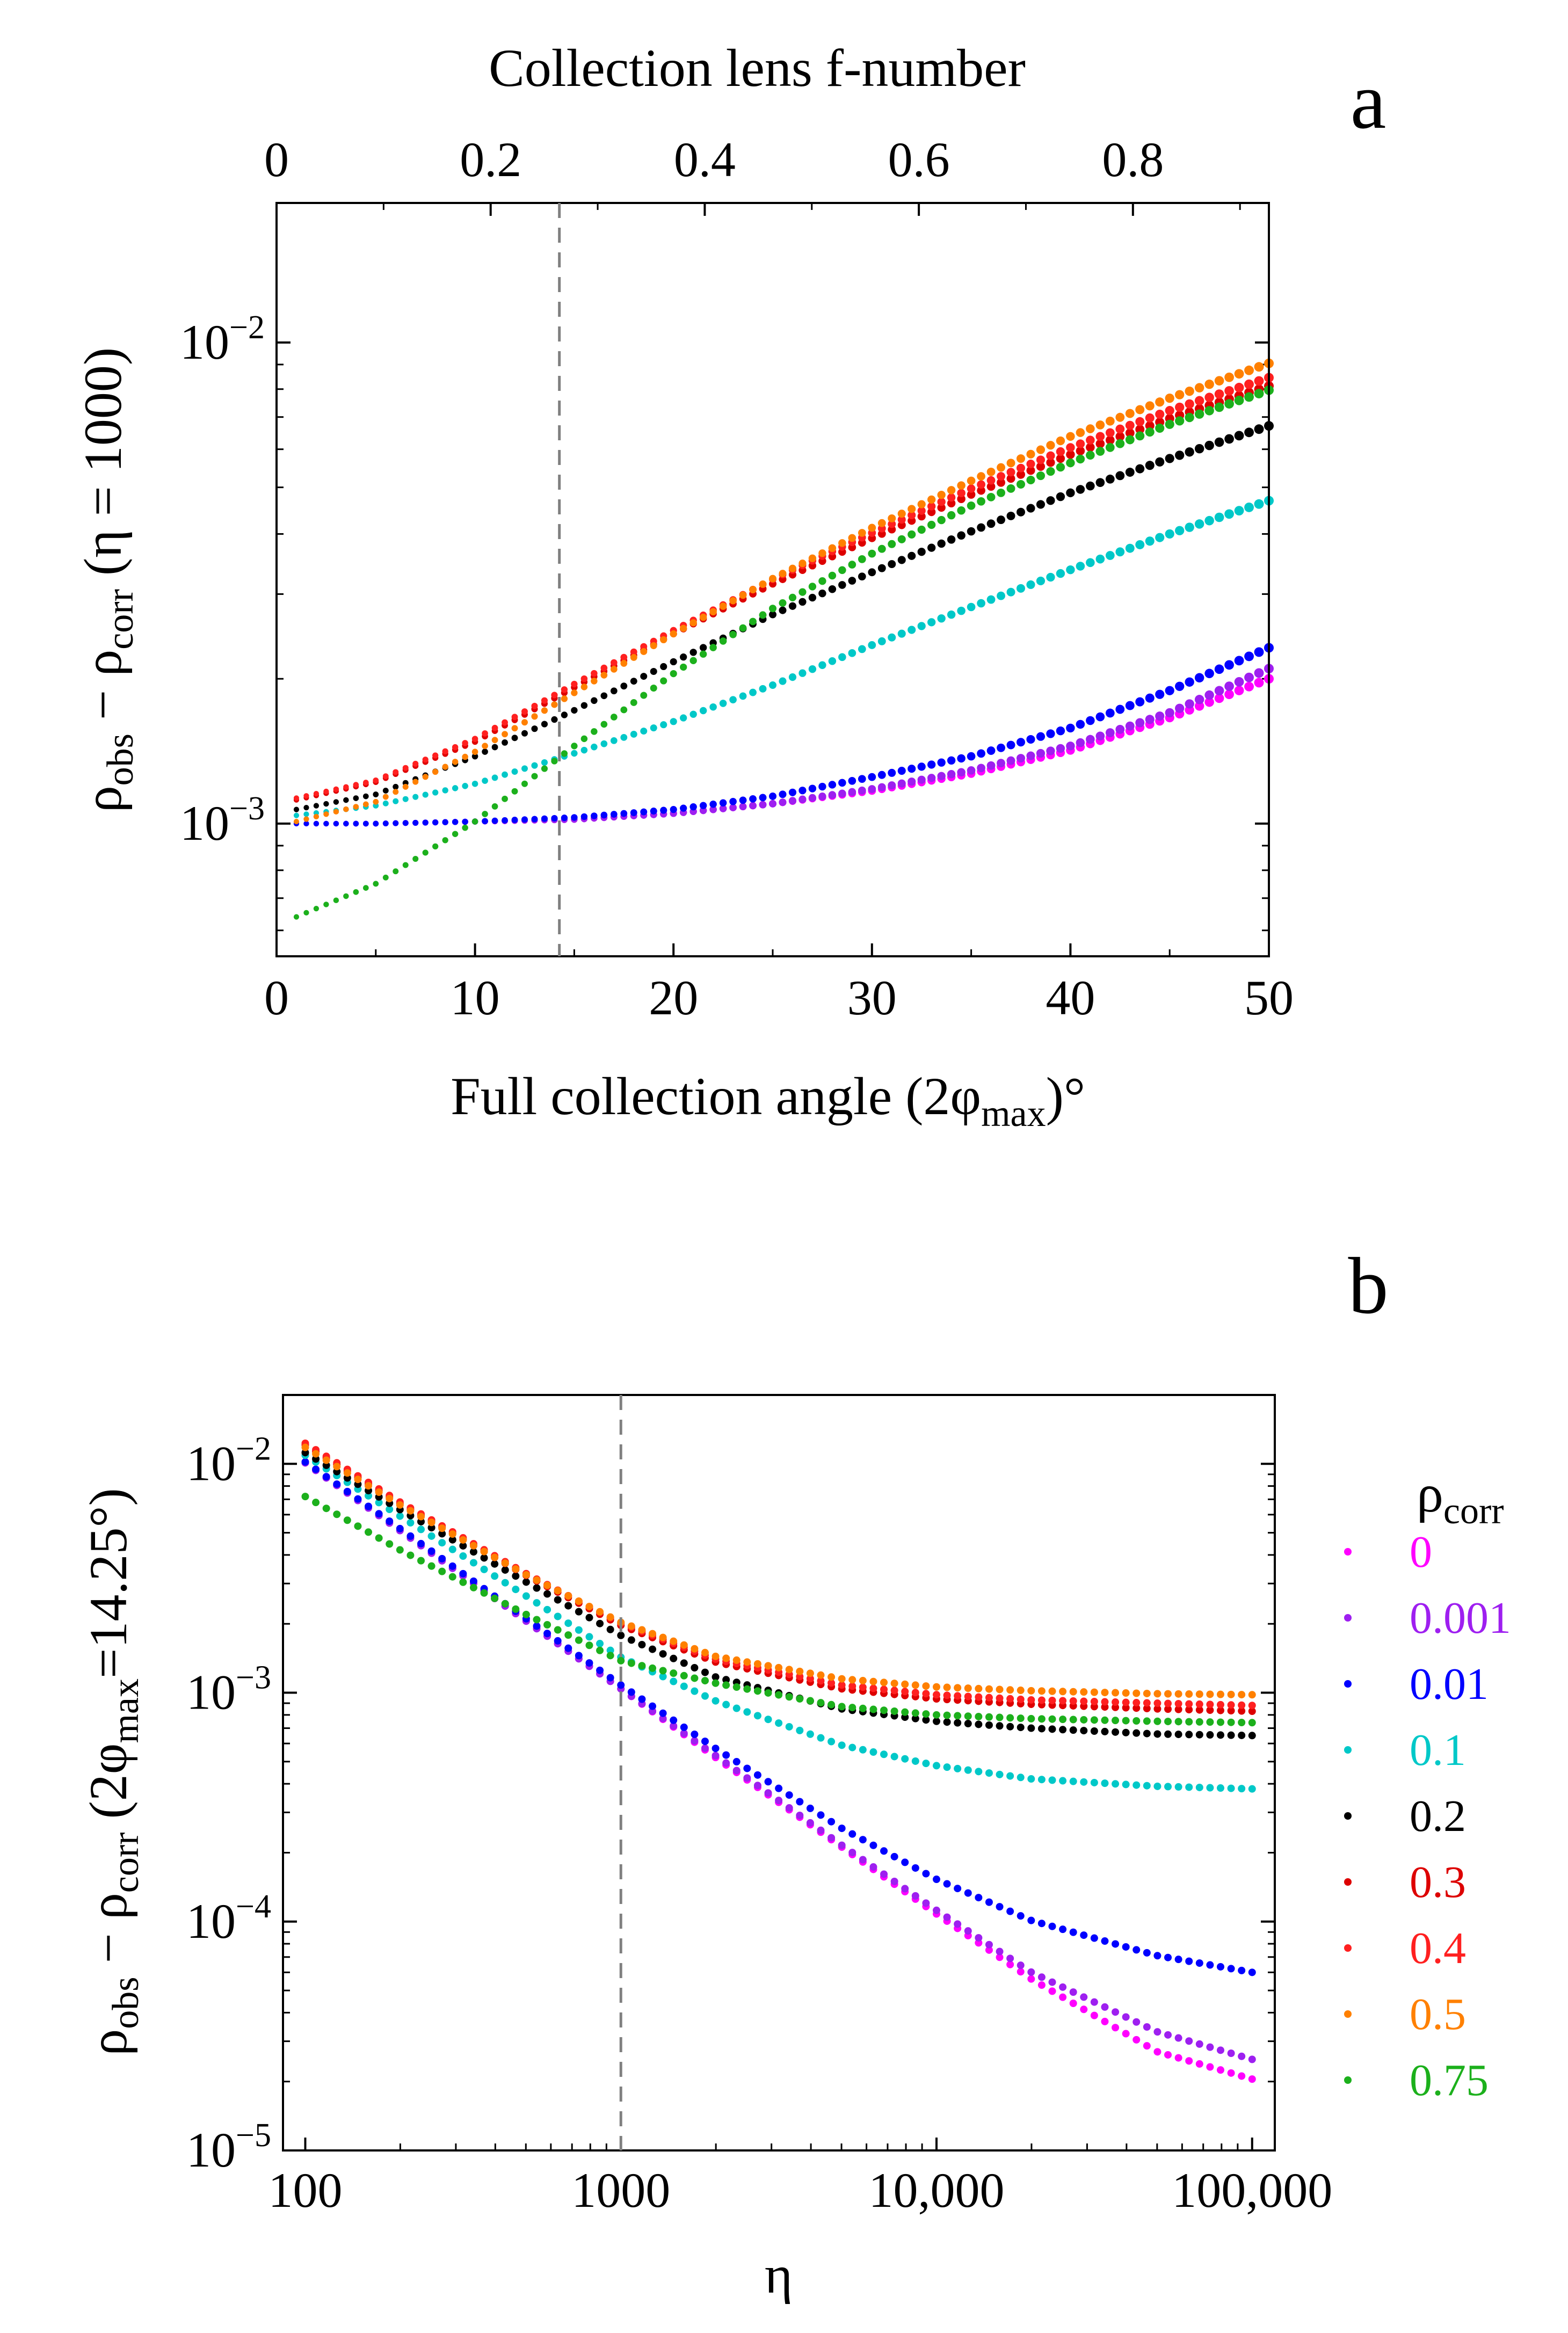  I want to click on top-axis-title: Collection lens f-number, so click(757, 68).